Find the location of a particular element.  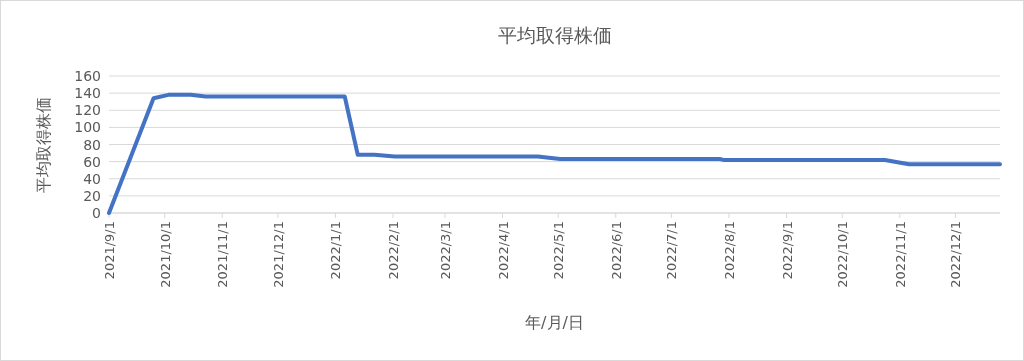

y-axis-title: 平均取得株価 is located at coordinates (43, 144).